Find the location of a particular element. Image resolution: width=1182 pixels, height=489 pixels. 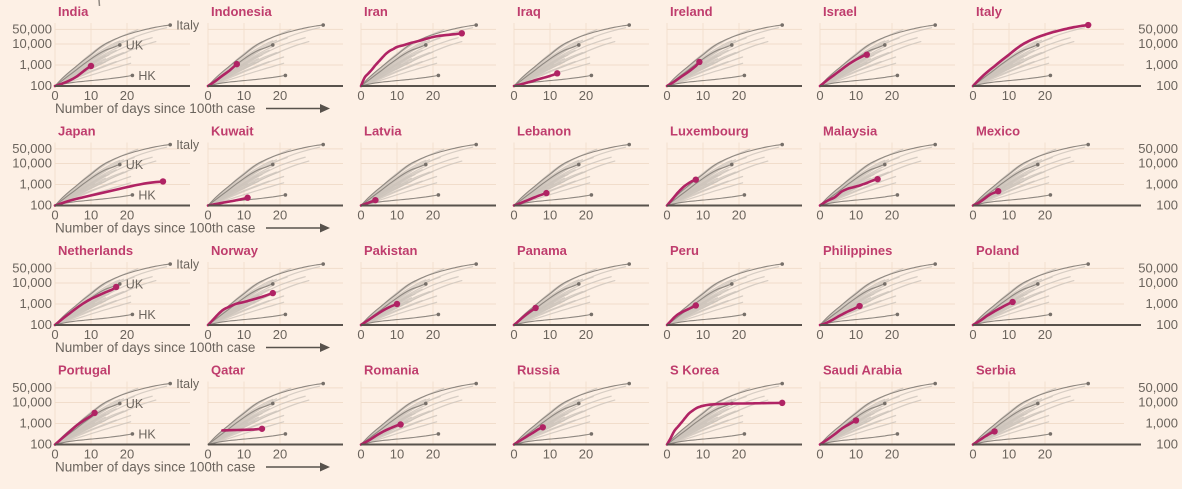

mini-chart-philippines: 0 10 20 Philippines is located at coordinates (885, 292).